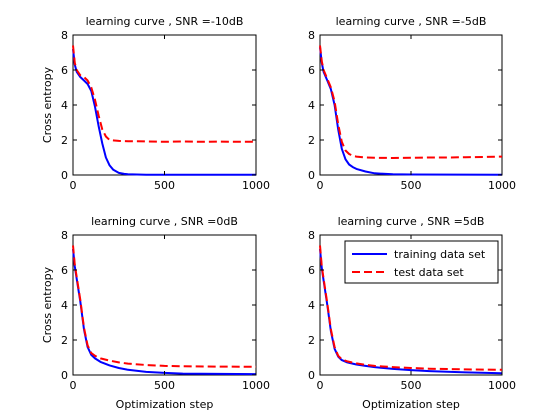 The image size is (560, 420). I want to click on chart-title: learning curve , SNR =-10dB, so click(165, 21).